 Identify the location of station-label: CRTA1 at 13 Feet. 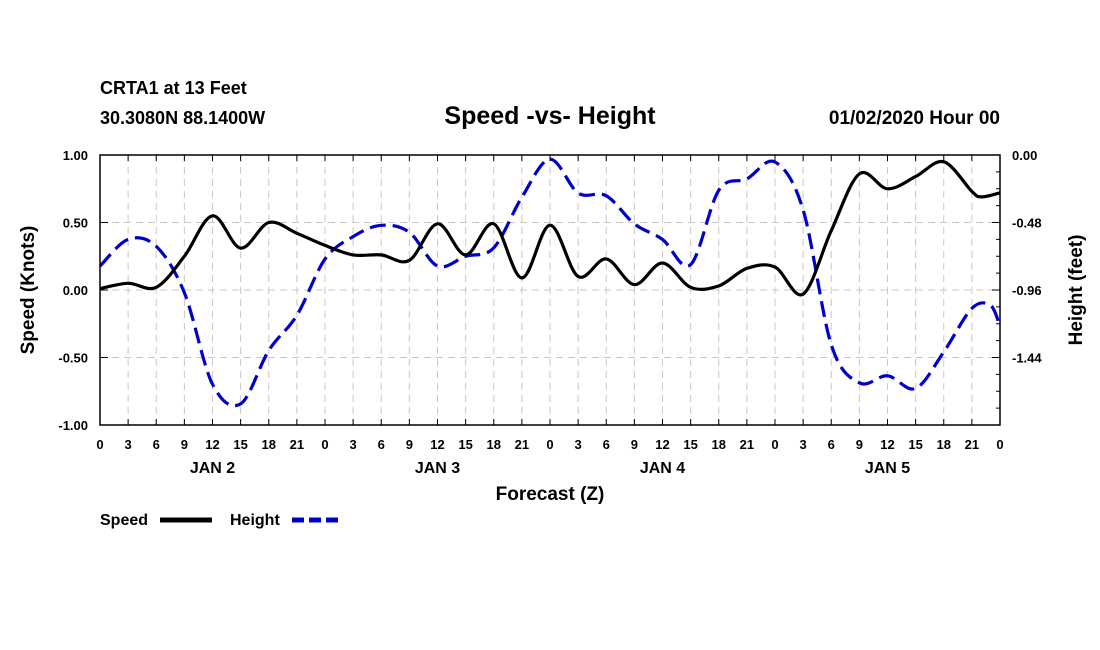
(173, 88).